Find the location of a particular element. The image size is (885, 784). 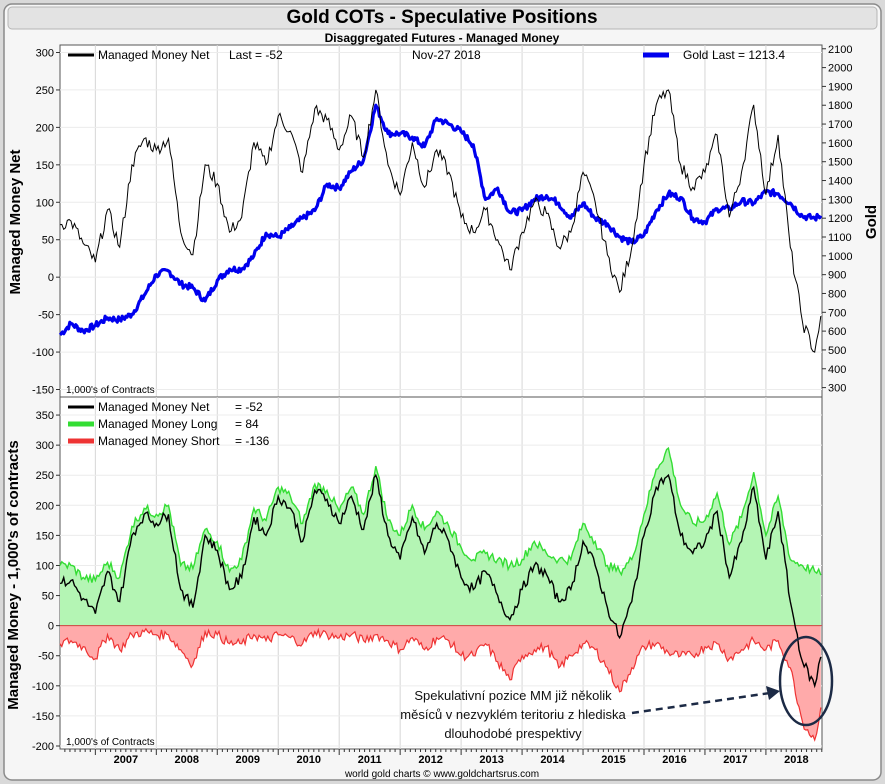

top-left-tick-label: 300 is located at coordinates (45, 53).